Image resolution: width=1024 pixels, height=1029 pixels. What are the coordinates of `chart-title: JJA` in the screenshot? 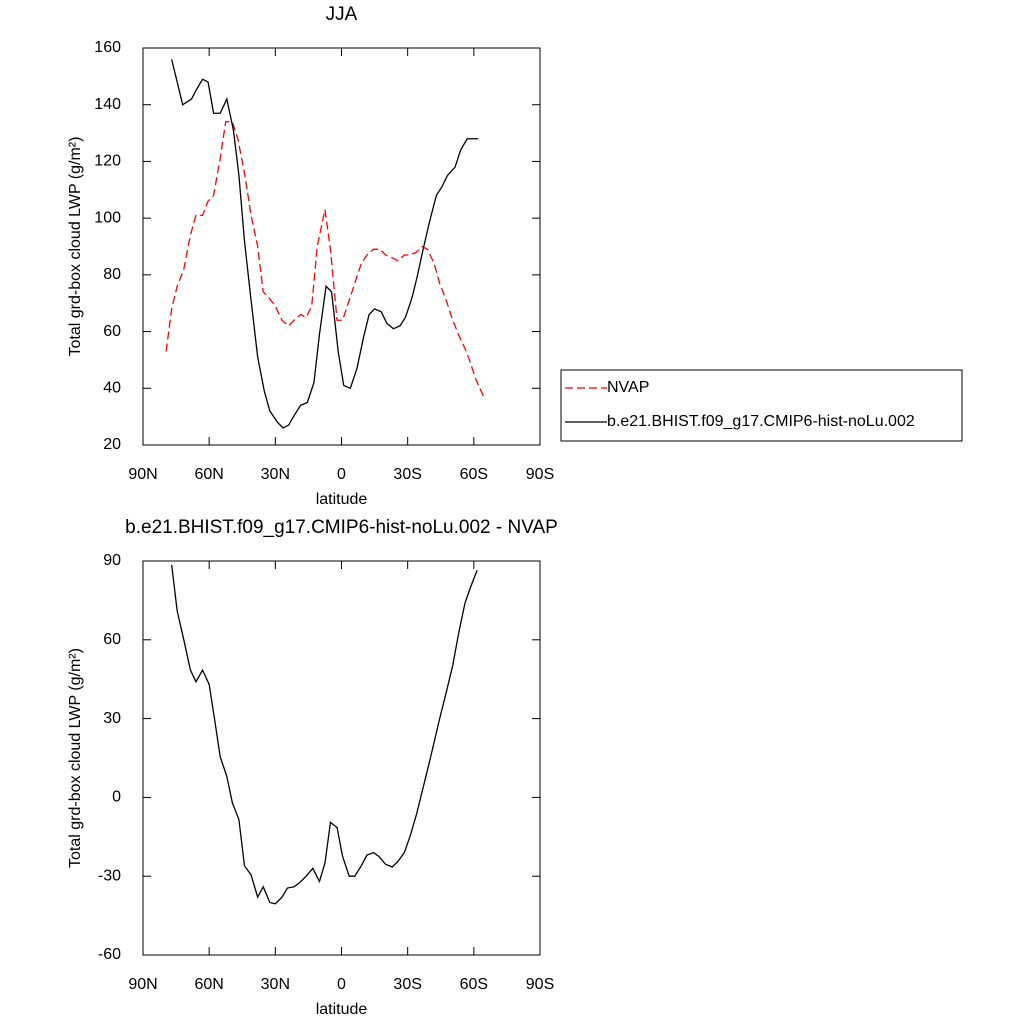 It's located at (342, 14).